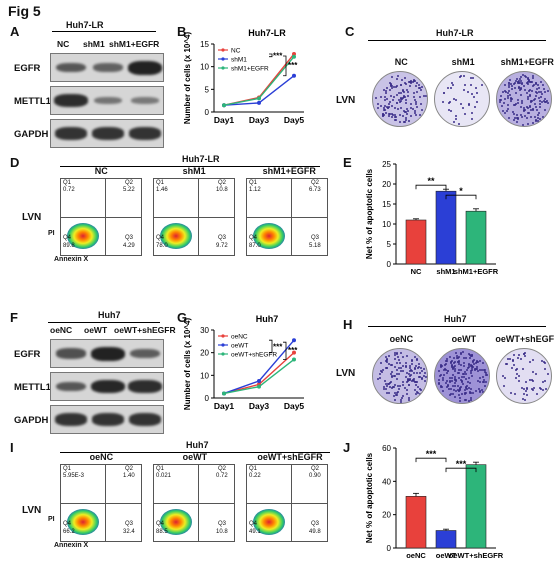 The height and width of the screenshot is (572, 554). Describe the element at coordinates (63, 44) in the screenshot. I see `lane-label: NC` at that location.